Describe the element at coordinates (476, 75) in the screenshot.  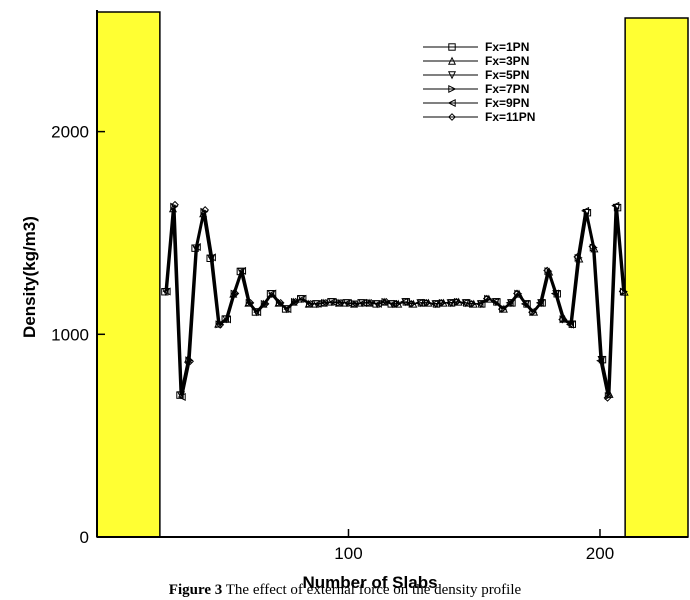
I see `legend-entry: Fx=5PN` at that location.